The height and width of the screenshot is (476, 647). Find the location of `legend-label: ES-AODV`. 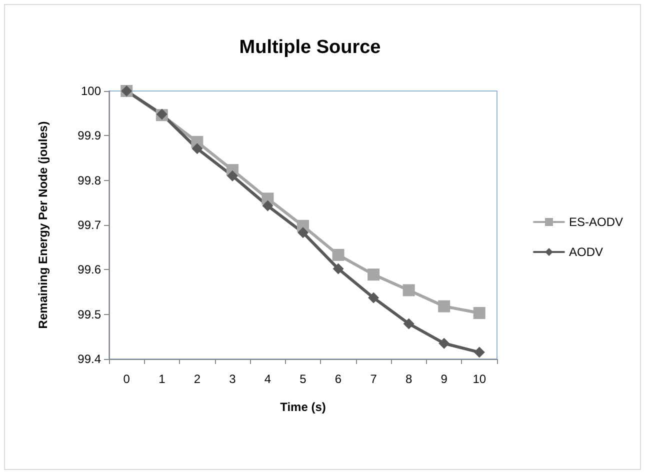

legend-label: ES-AODV is located at coordinates (596, 222).